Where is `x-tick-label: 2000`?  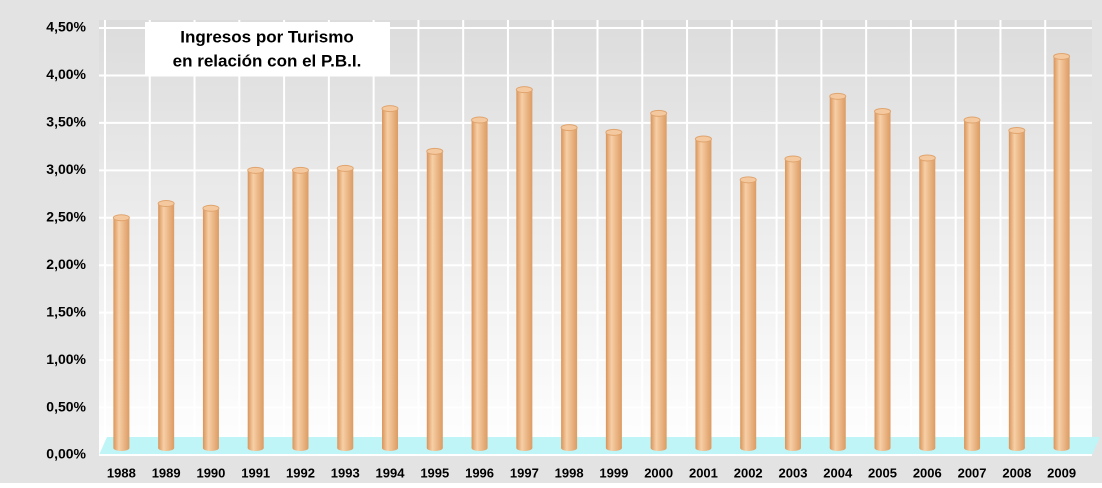 x-tick-label: 2000 is located at coordinates (658, 472).